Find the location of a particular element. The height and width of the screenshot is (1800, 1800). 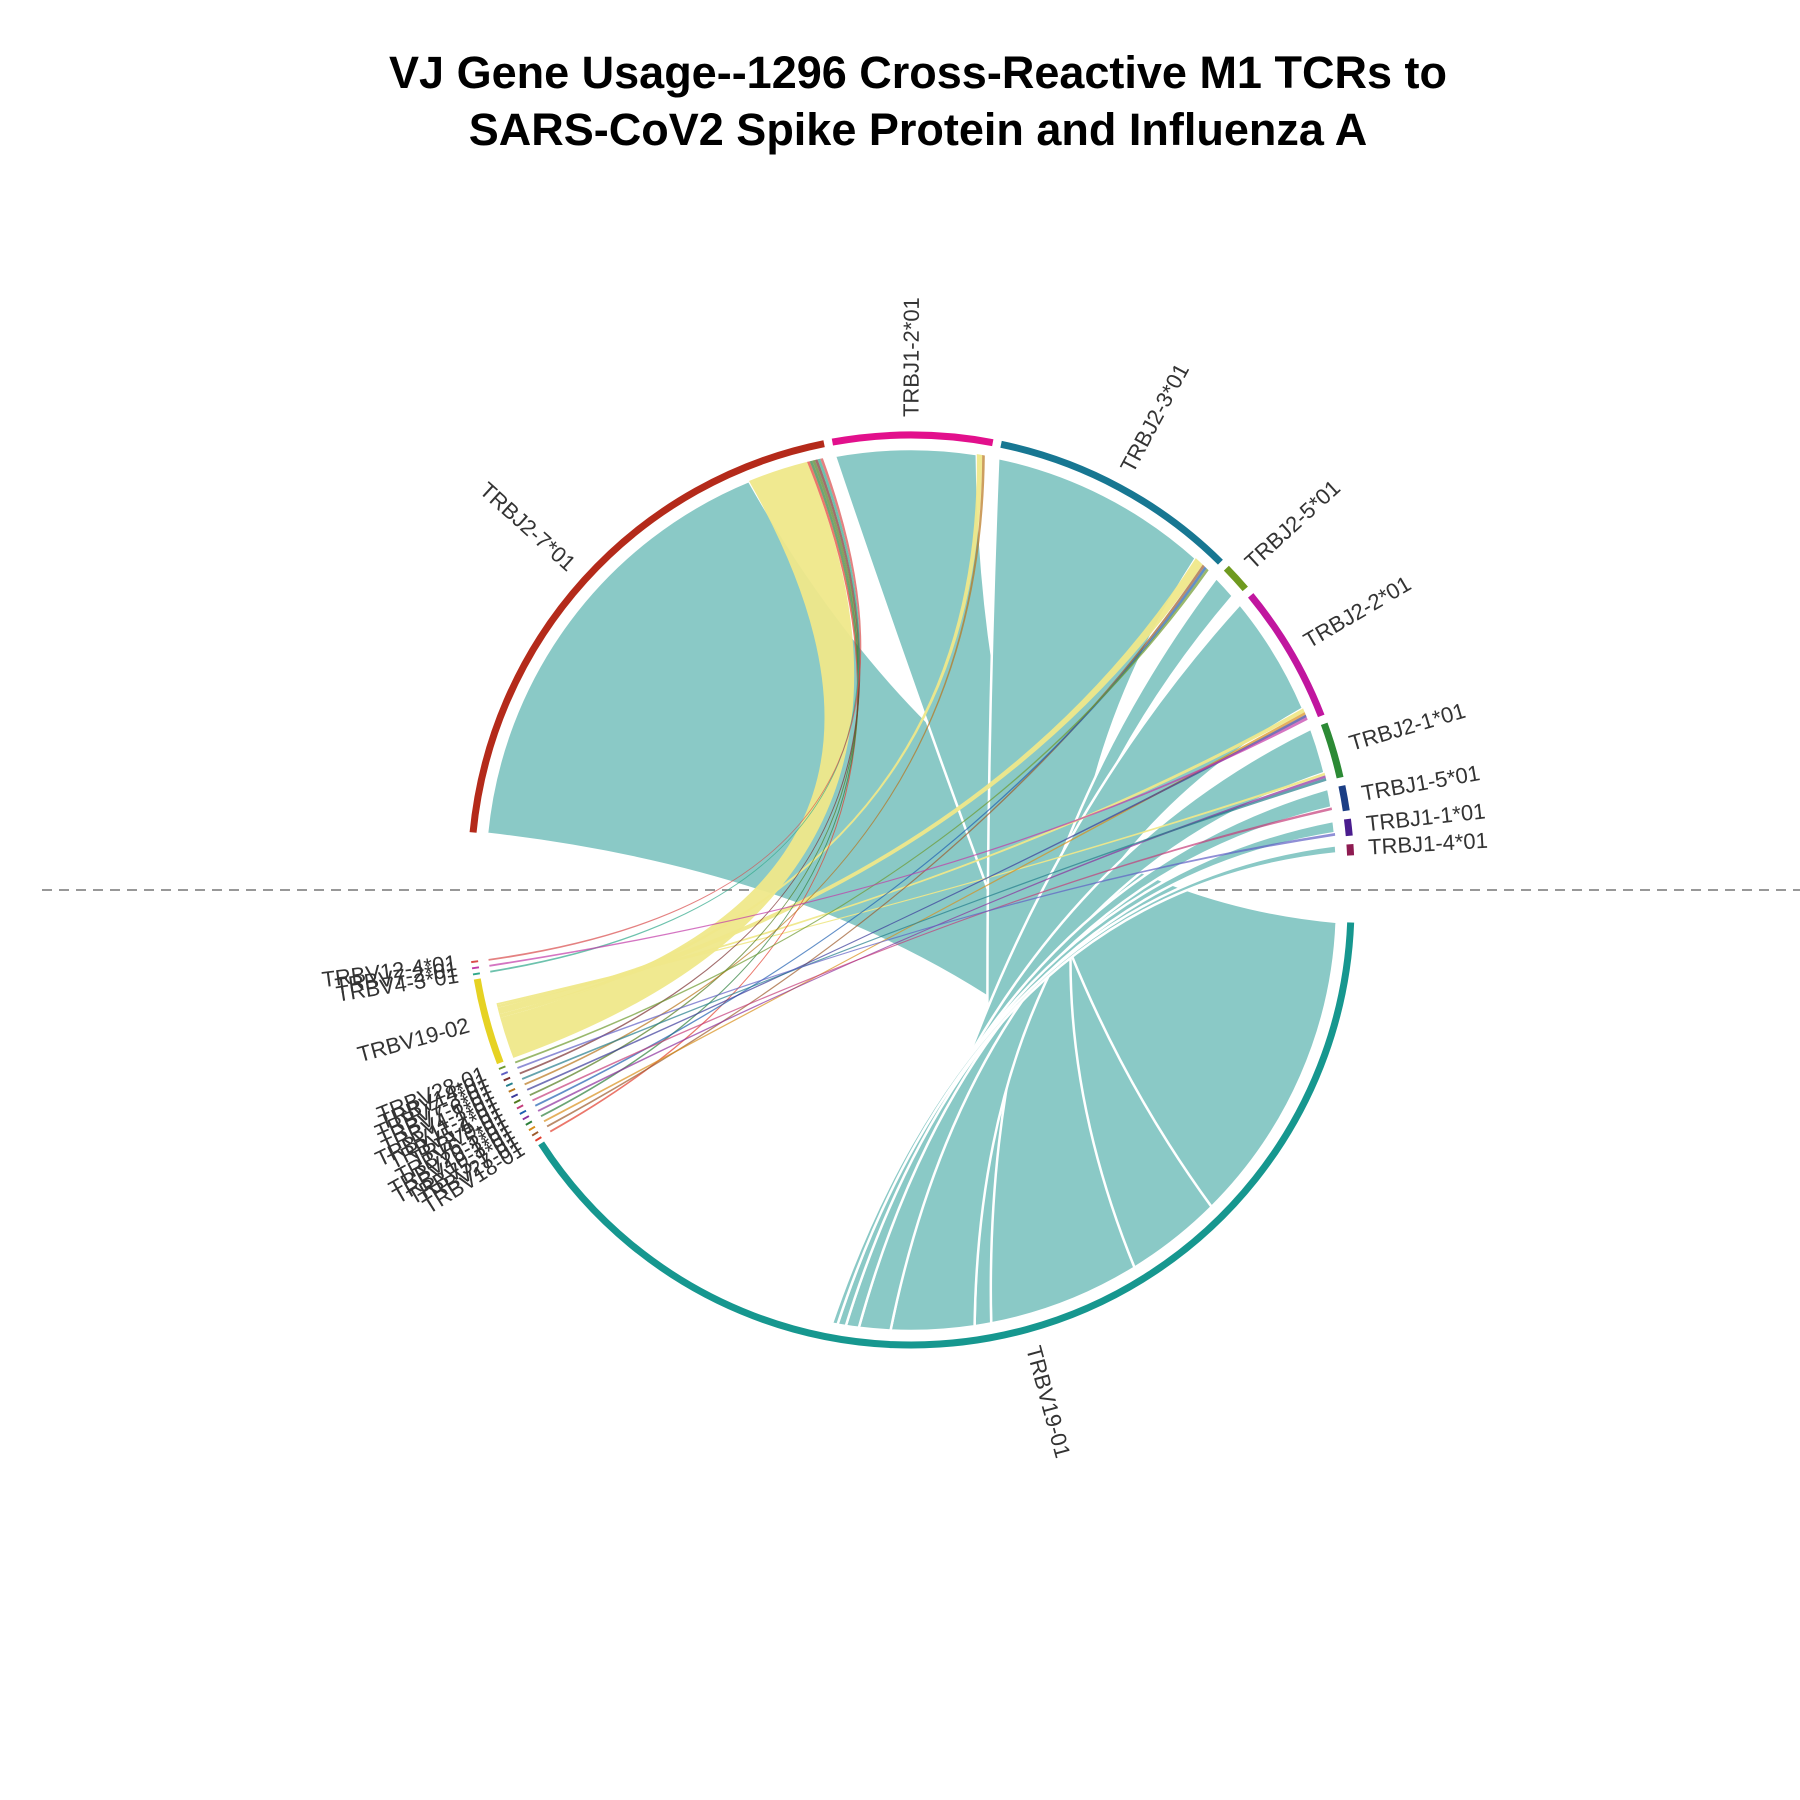

sector-label-trbj2-2-01: TRBJ2-2*01 is located at coordinates (1357, 612).